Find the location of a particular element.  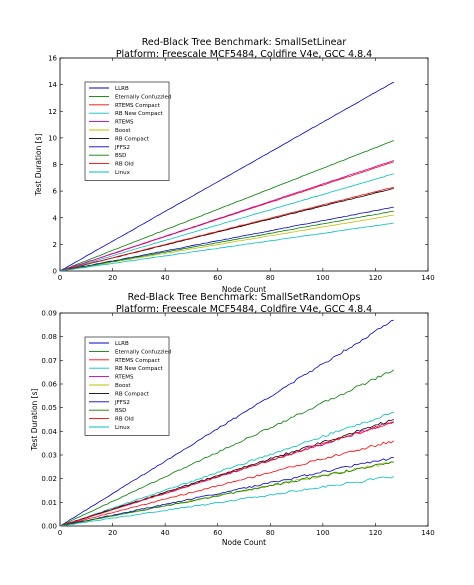

y-tick-label: 0.02 is located at coordinates (49, 479).